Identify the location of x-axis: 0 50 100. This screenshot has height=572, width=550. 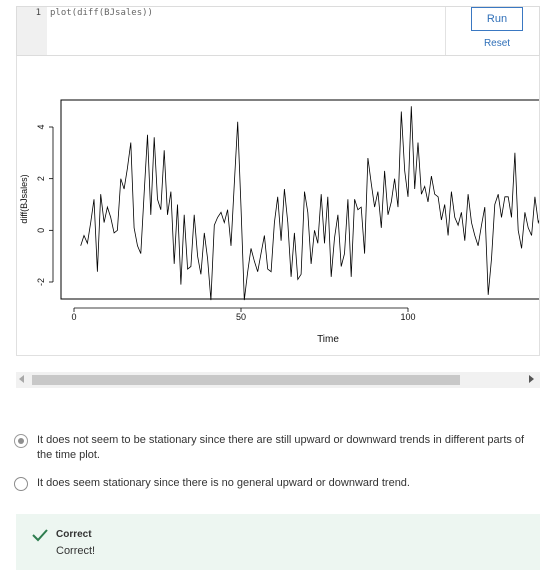
(243, 314).